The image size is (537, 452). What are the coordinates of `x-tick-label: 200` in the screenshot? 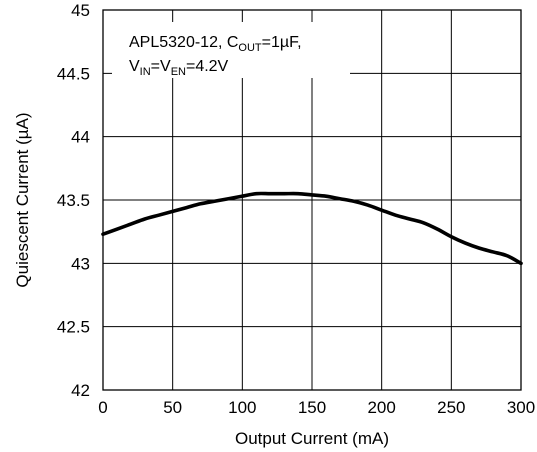 It's located at (381, 407).